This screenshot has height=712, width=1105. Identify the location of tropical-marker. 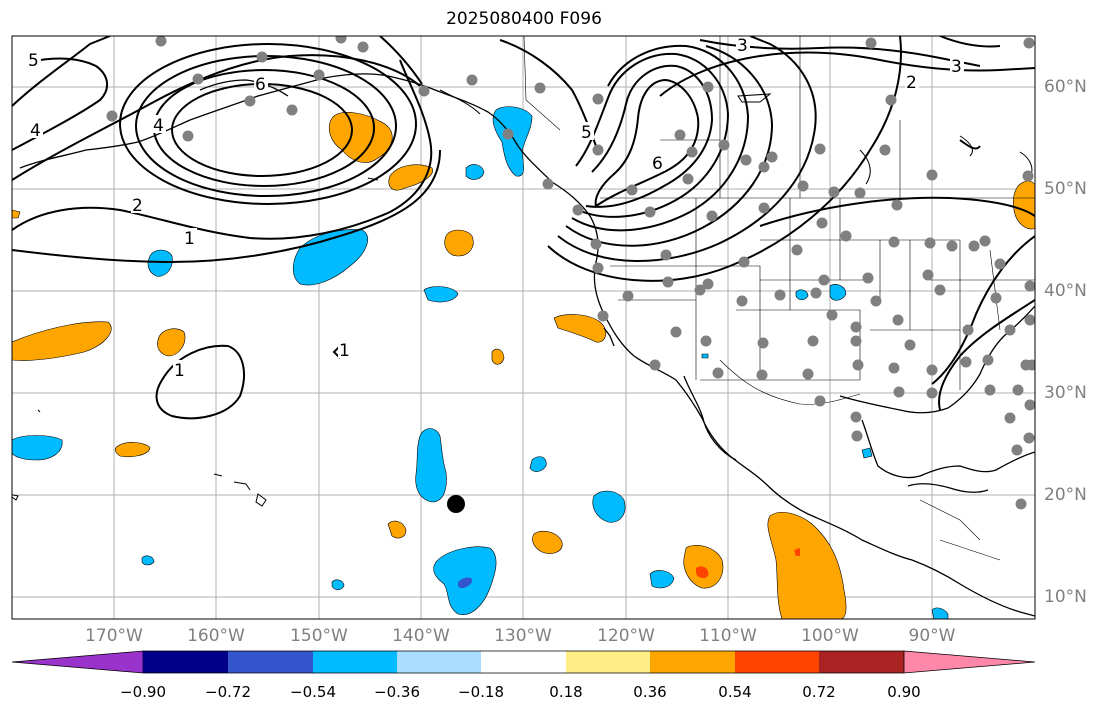
(456, 504).